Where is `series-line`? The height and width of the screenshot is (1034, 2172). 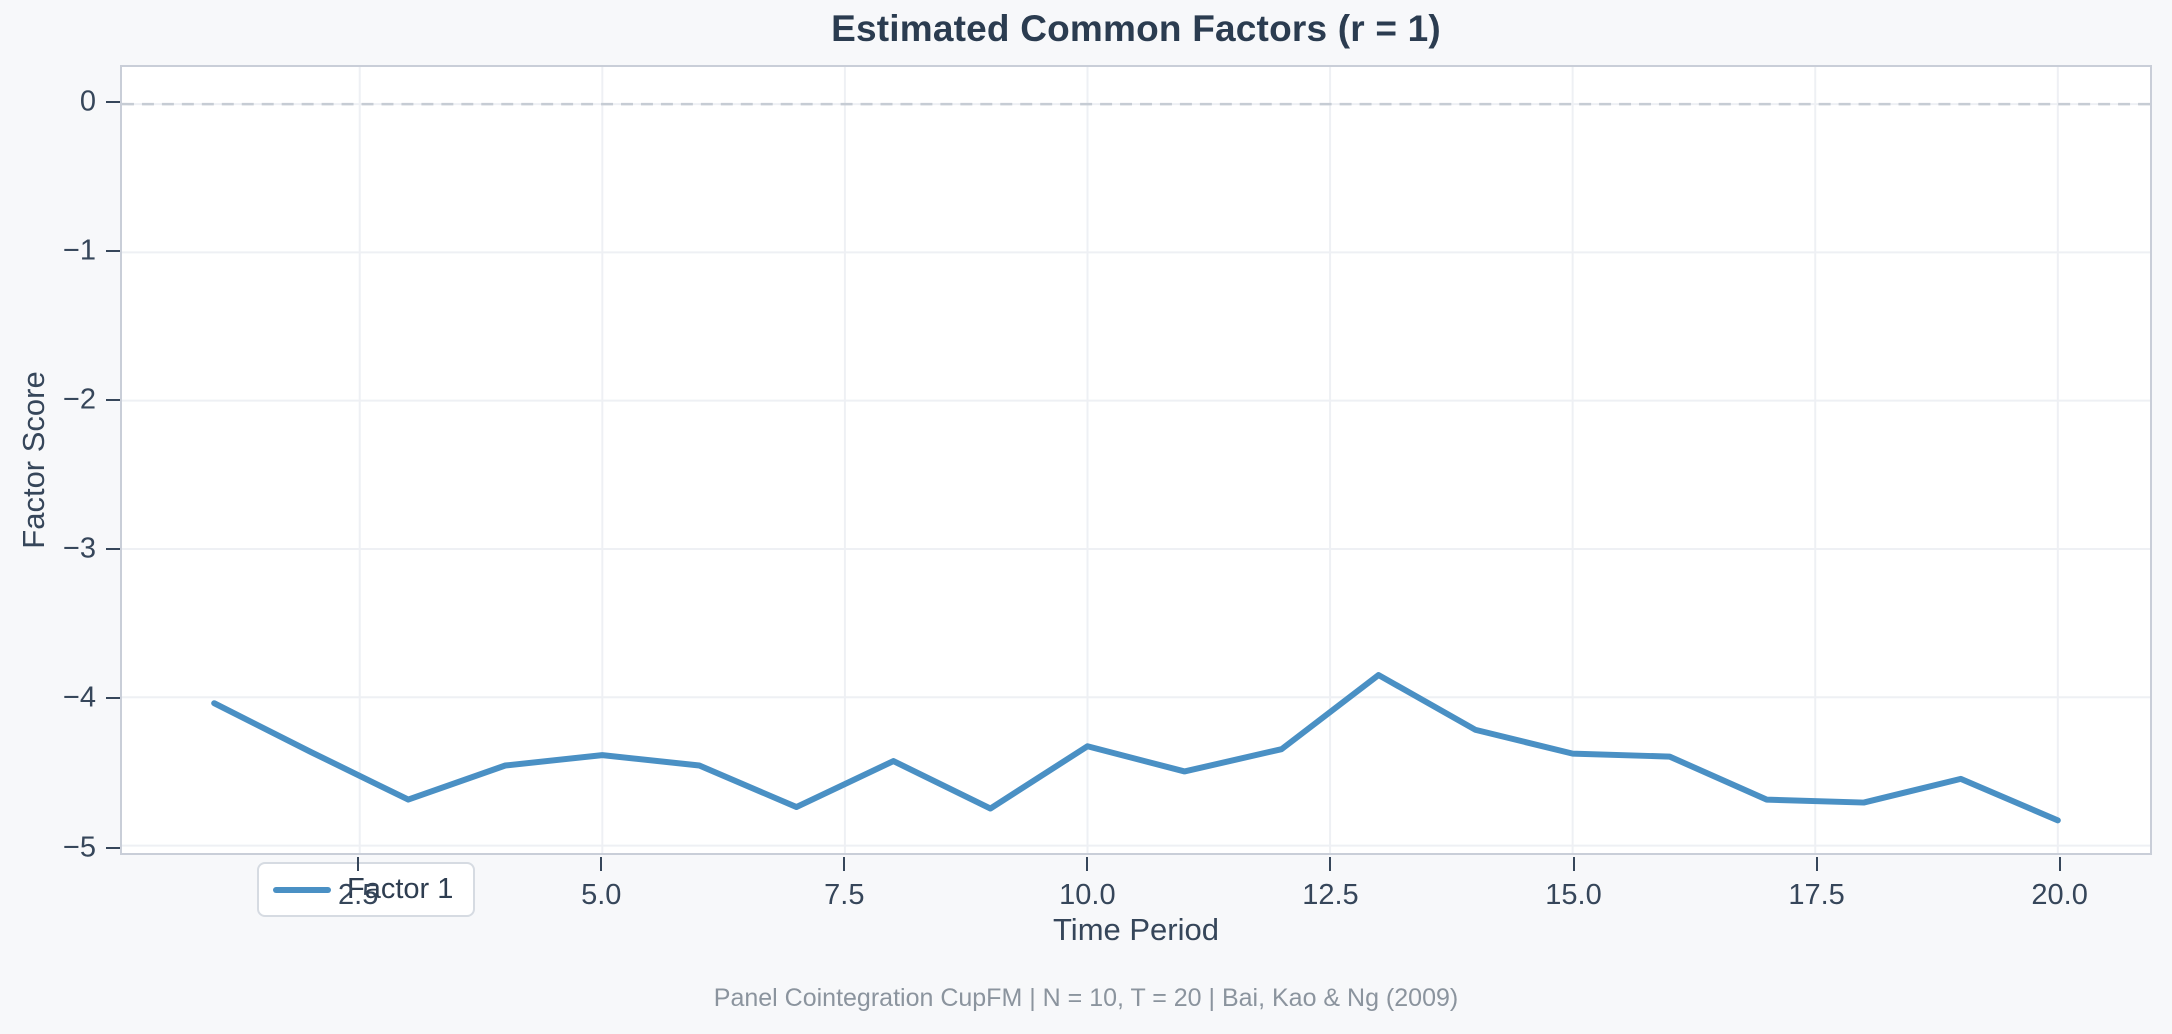
series-line is located at coordinates (1136, 748).